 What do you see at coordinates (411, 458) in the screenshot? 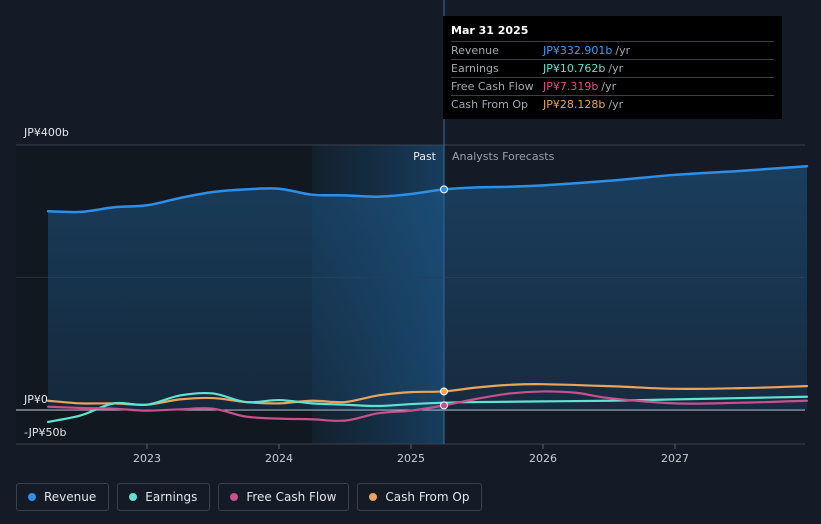
I see `x-tick-label: 2025` at bounding box center [411, 458].